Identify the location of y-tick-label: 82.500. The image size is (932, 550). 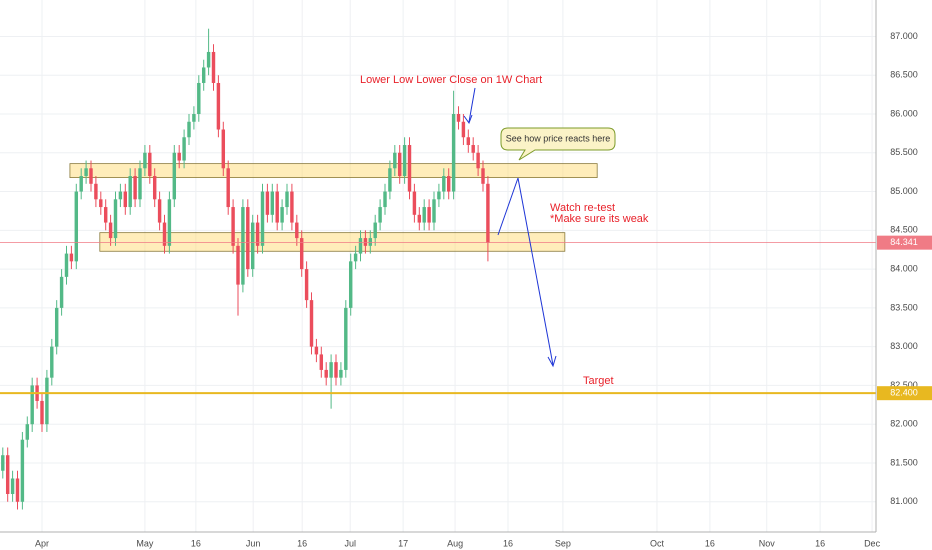
(904, 385).